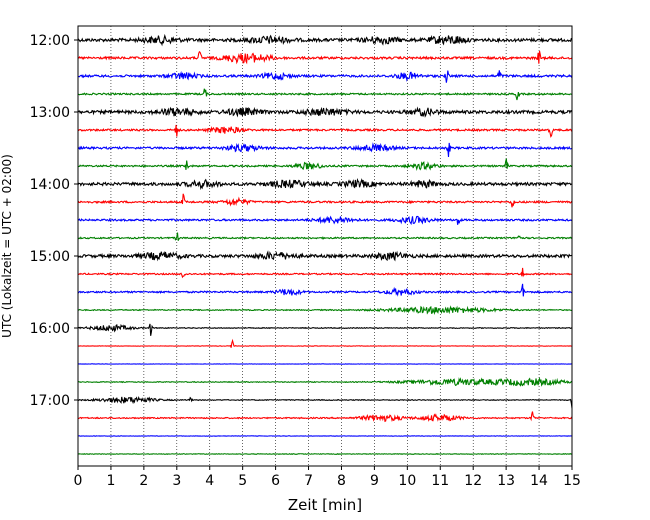 The width and height of the screenshot is (650, 520). What do you see at coordinates (54, 221) in the screenshot?
I see `y-axis: 12:00 13:00 14:00 15:00 16:00 17:00` at bounding box center [54, 221].